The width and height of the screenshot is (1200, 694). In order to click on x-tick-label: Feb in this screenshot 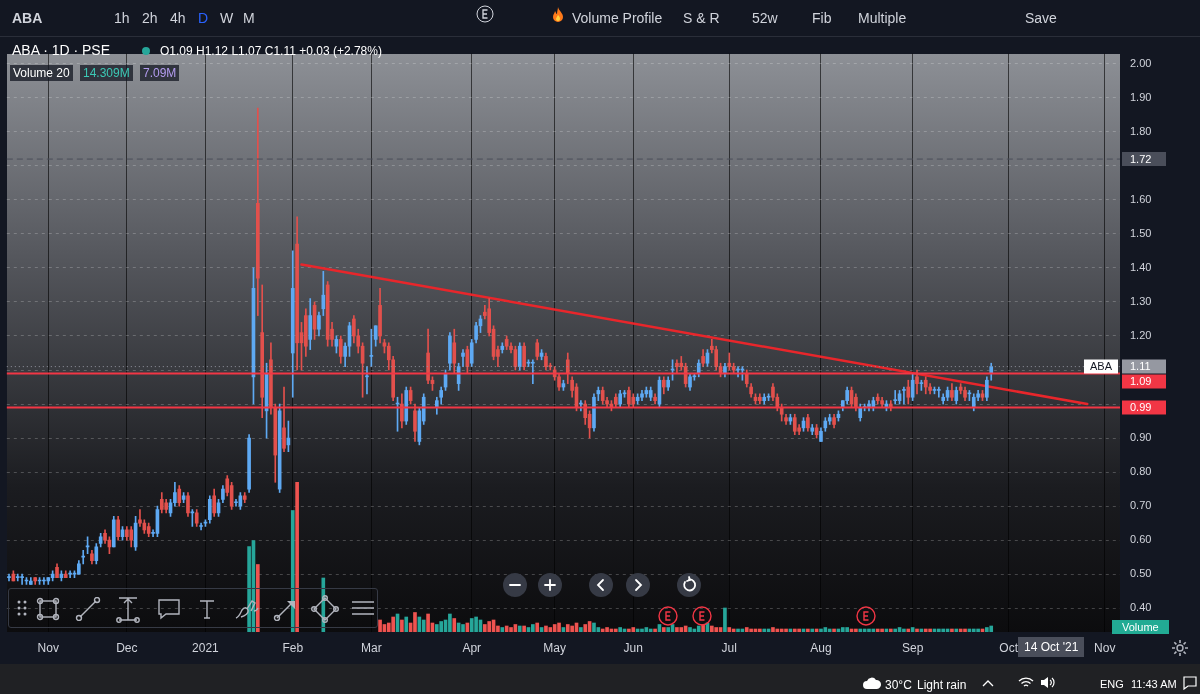, I will do `click(293, 647)`.